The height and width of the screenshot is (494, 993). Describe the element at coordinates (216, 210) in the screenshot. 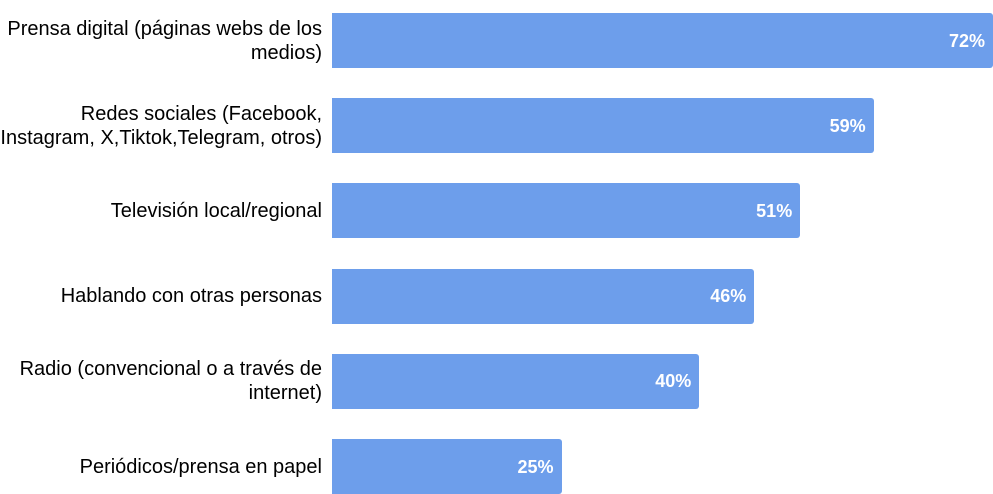

I see `category-label: Televisión local/regional` at that location.